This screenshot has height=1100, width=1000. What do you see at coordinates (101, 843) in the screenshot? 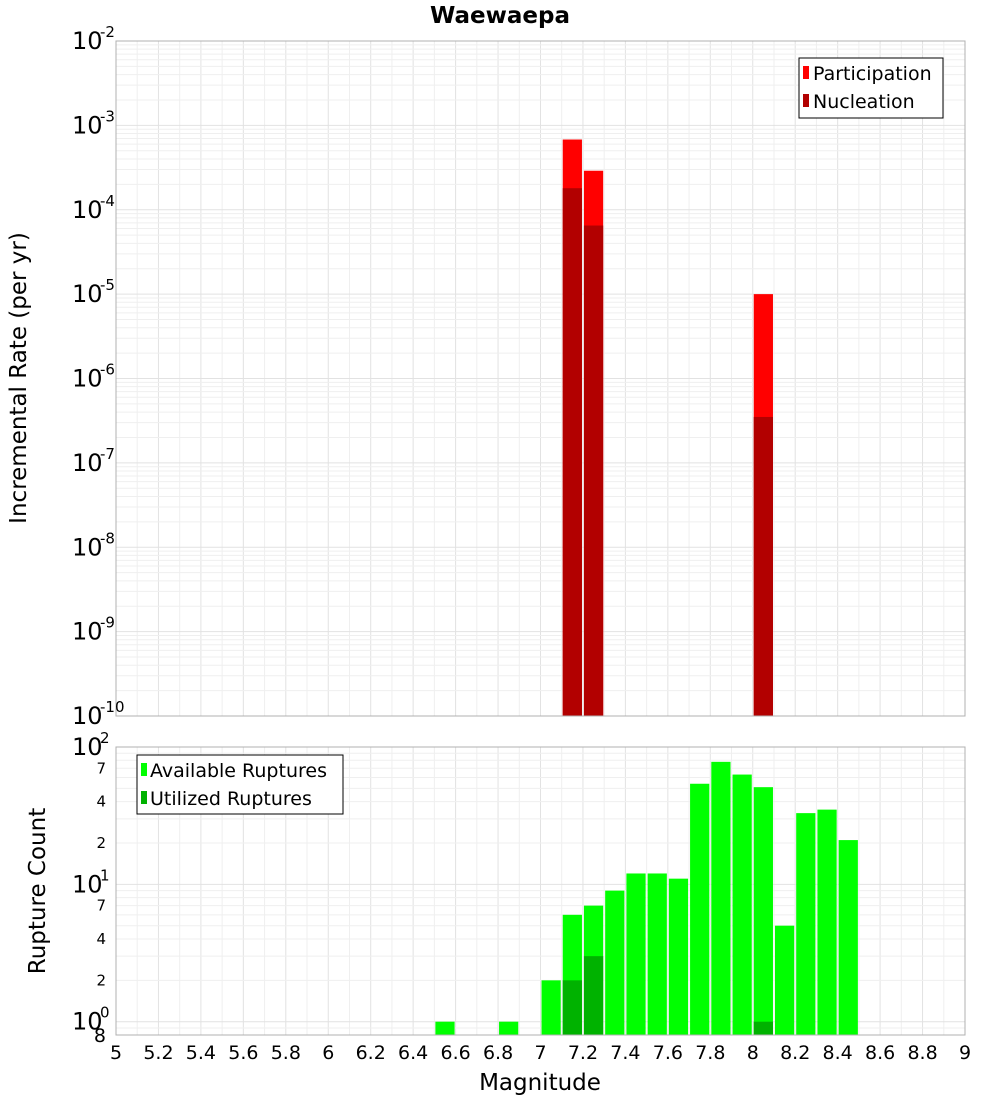
I see `bottom-y-minor-tick: 2` at bounding box center [101, 843].